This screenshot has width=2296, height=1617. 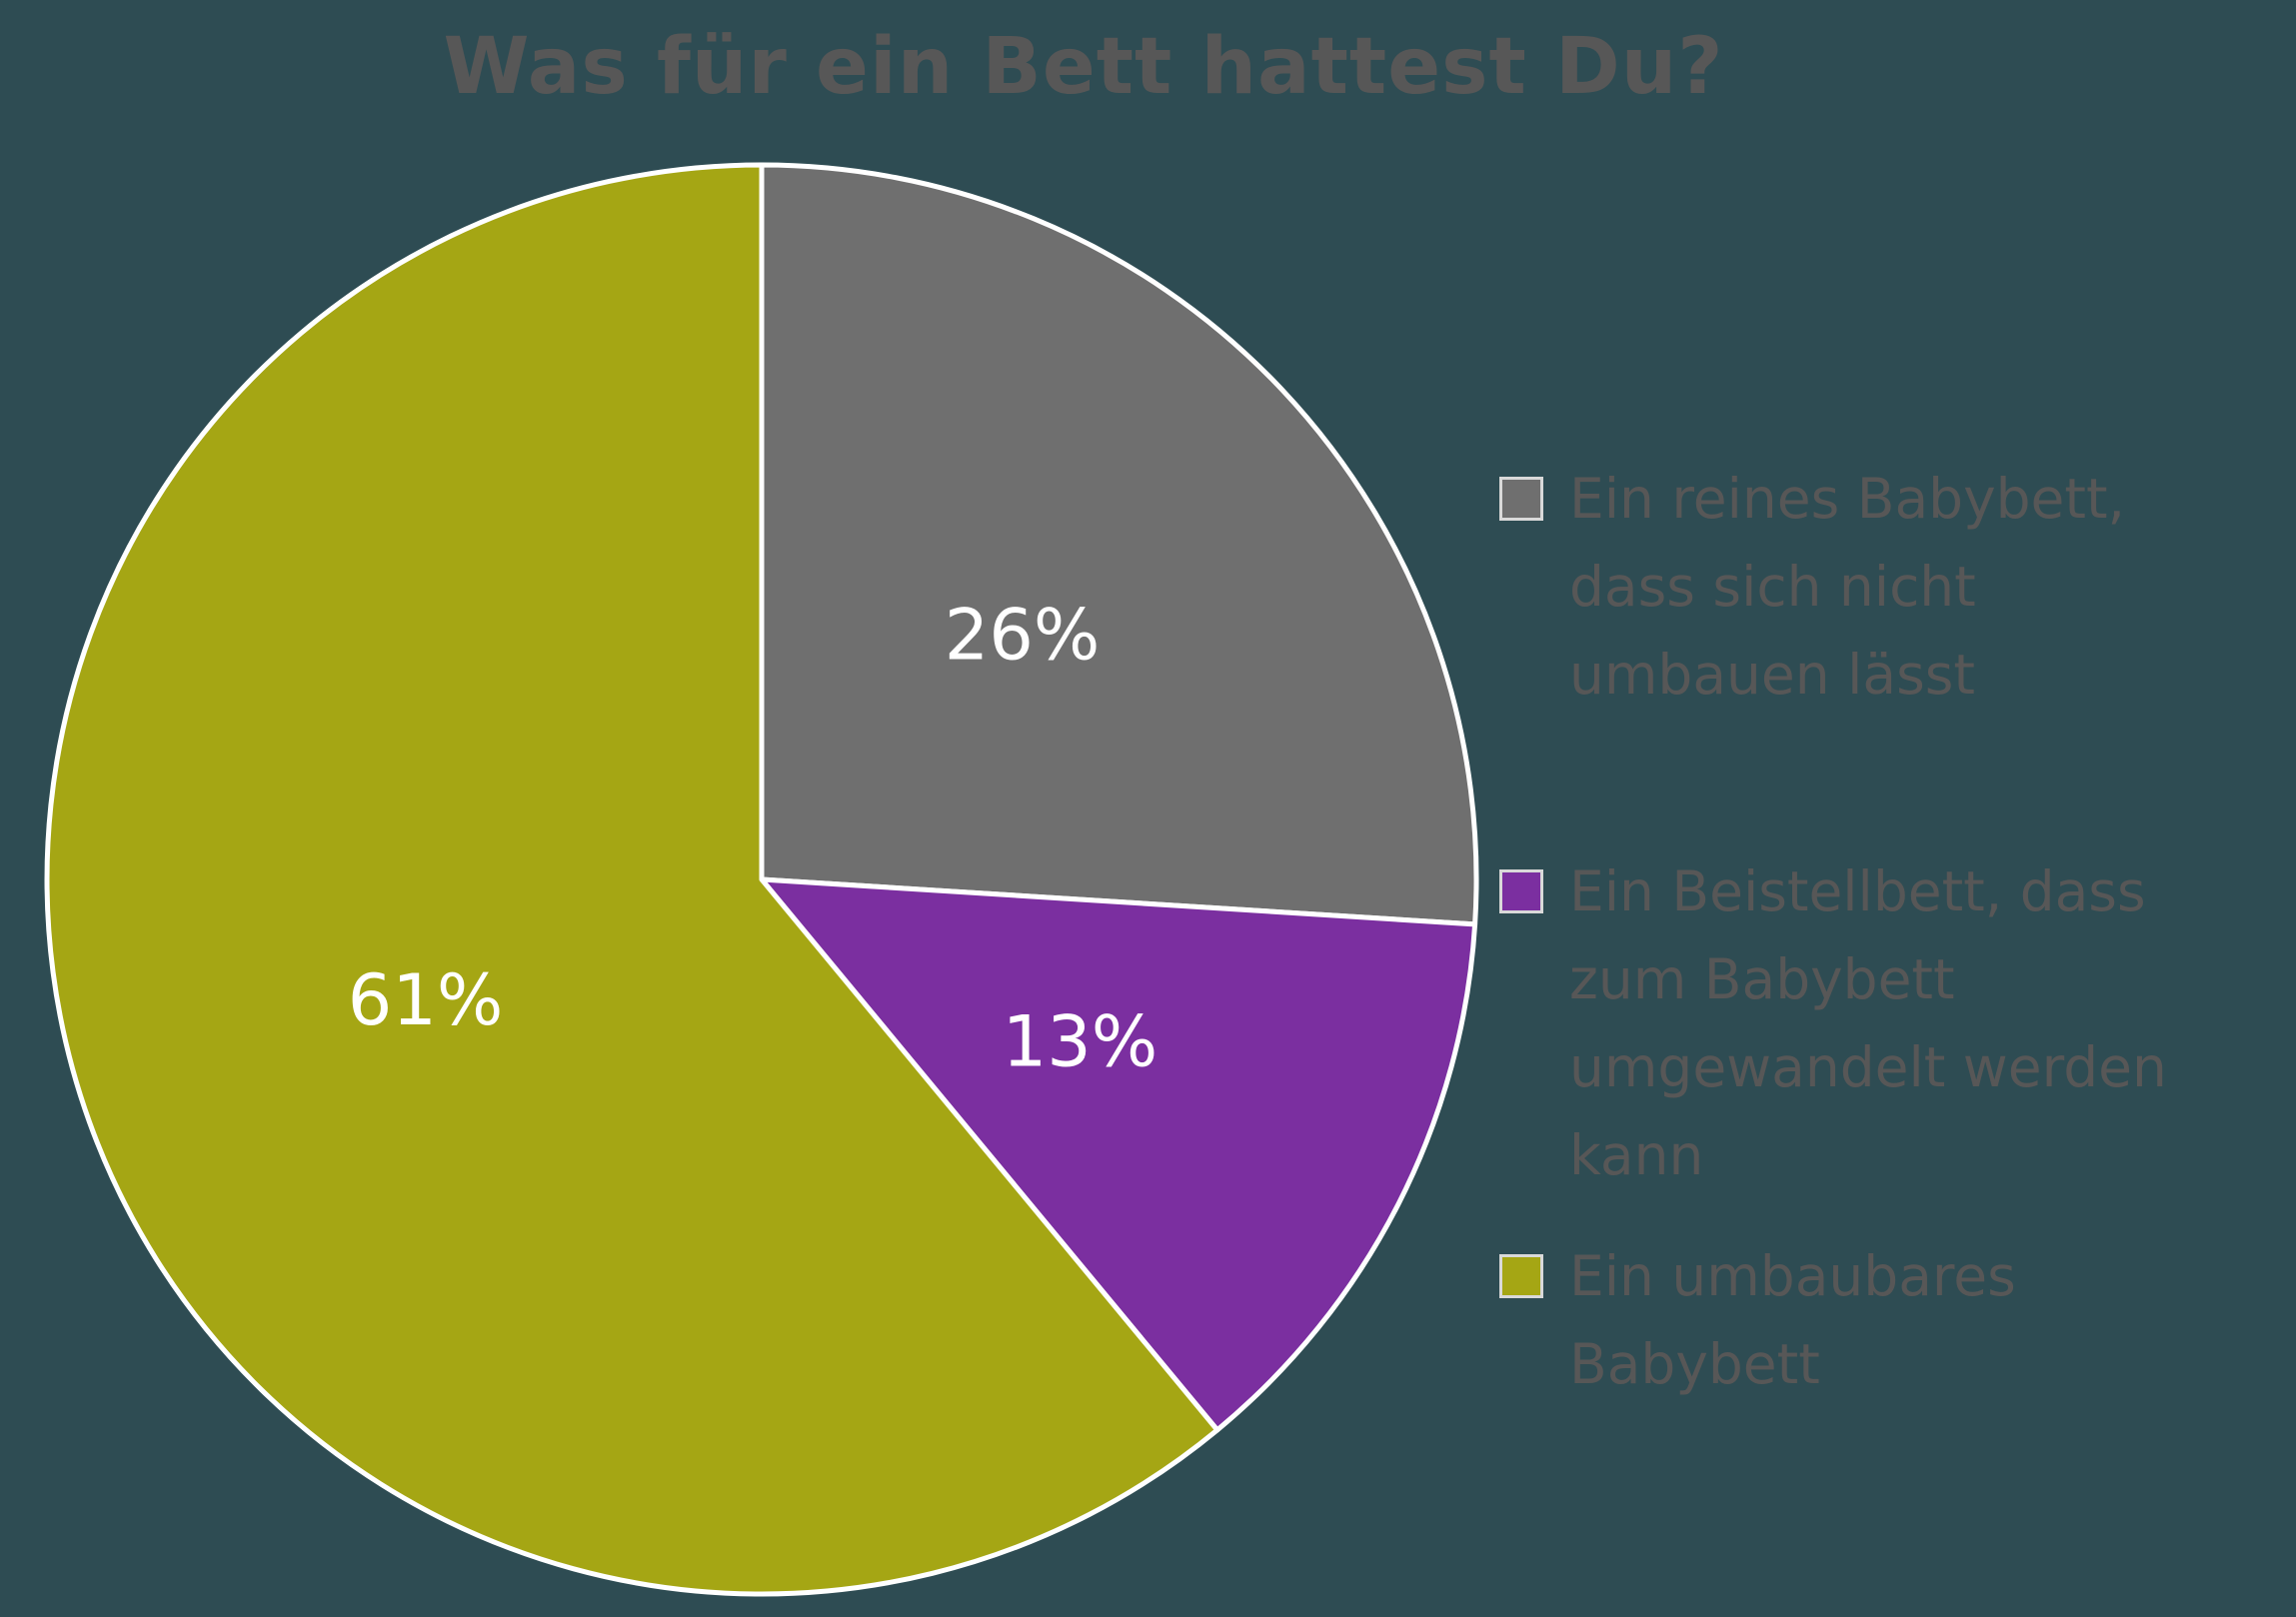 What do you see at coordinates (1847, 499) in the screenshot?
I see `legend-label-line: Ein reines Babybett,` at bounding box center [1847, 499].